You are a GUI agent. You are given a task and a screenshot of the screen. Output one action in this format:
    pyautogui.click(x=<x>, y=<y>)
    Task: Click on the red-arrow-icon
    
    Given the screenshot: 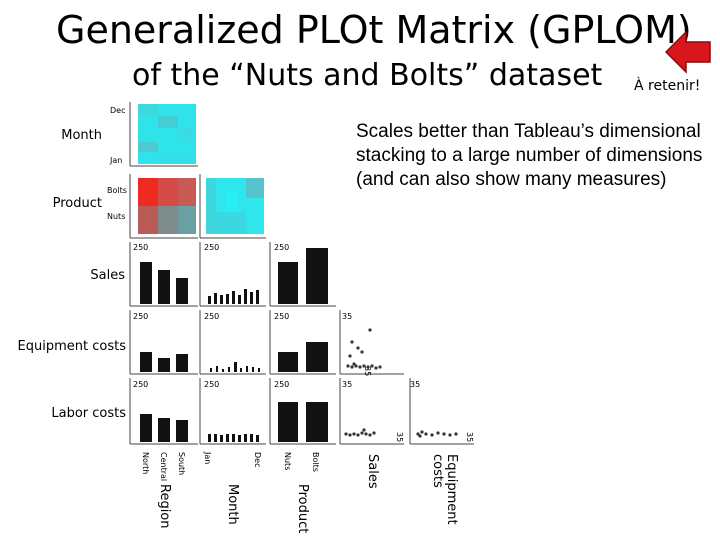 What is the action you would take?
    pyautogui.click(x=687, y=52)
    